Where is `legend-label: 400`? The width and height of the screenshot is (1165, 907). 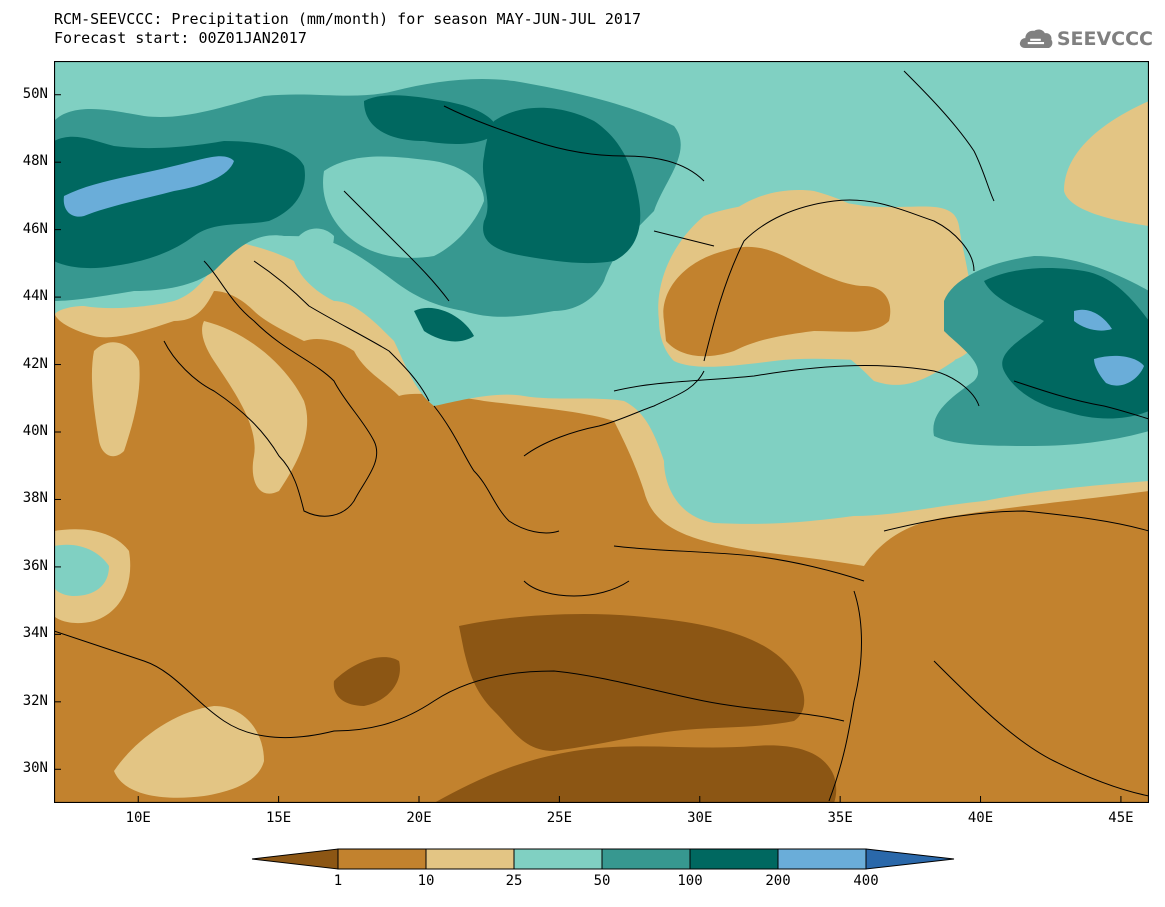
legend-label: 400 is located at coordinates (866, 881).